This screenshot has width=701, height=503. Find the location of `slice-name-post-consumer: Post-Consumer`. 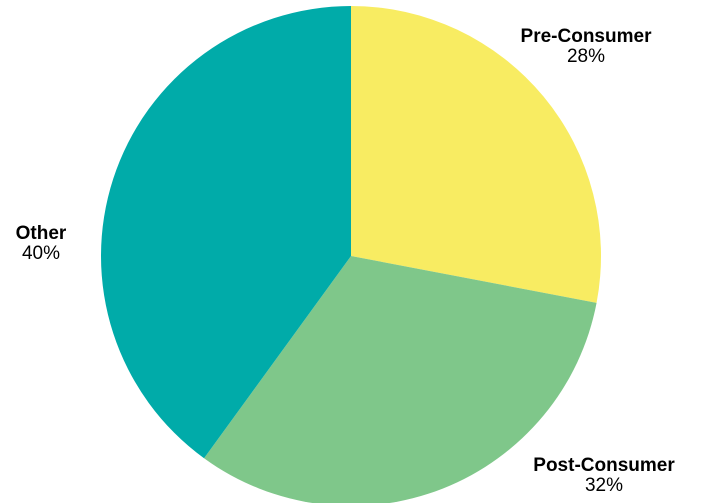

slice-name-post-consumer: Post-Consumer is located at coordinates (604, 465).